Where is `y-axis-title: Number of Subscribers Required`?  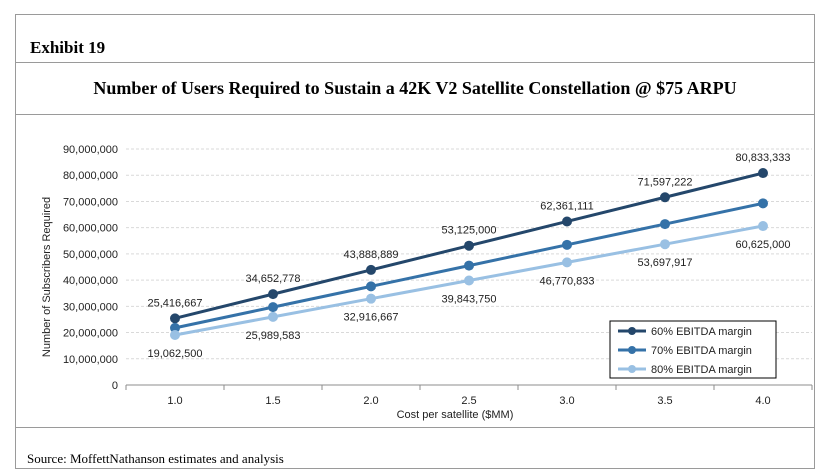 y-axis-title: Number of Subscribers Required is located at coordinates (47, 277).